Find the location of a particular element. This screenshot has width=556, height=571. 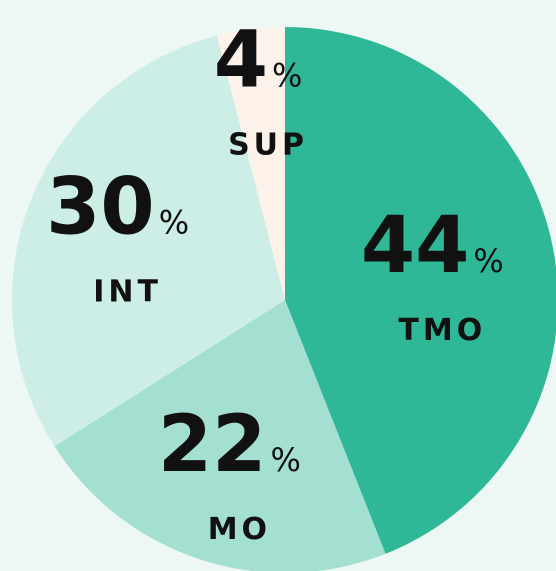

slice-value: 4% is located at coordinates (258, 61).